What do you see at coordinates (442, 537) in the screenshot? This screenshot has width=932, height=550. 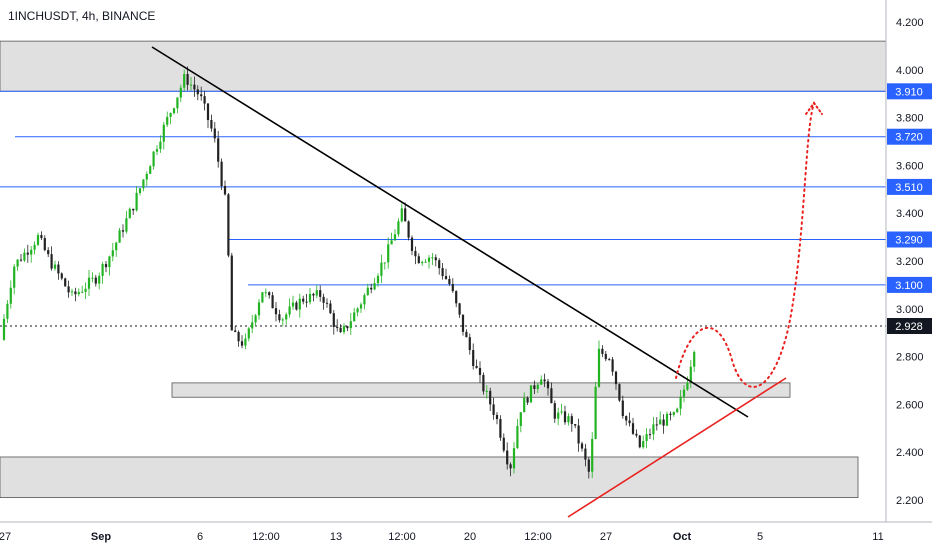 I see `time-axis: 27 Sep 6 12:00 13 12:00 20 12:00 27 Oct 5 11` at bounding box center [442, 537].